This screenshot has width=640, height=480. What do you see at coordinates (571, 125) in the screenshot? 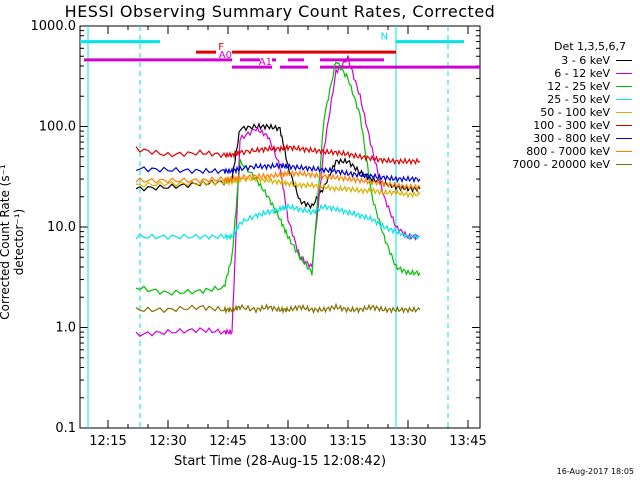
I see `legend-label: 100 - 300 keV` at bounding box center [571, 125].